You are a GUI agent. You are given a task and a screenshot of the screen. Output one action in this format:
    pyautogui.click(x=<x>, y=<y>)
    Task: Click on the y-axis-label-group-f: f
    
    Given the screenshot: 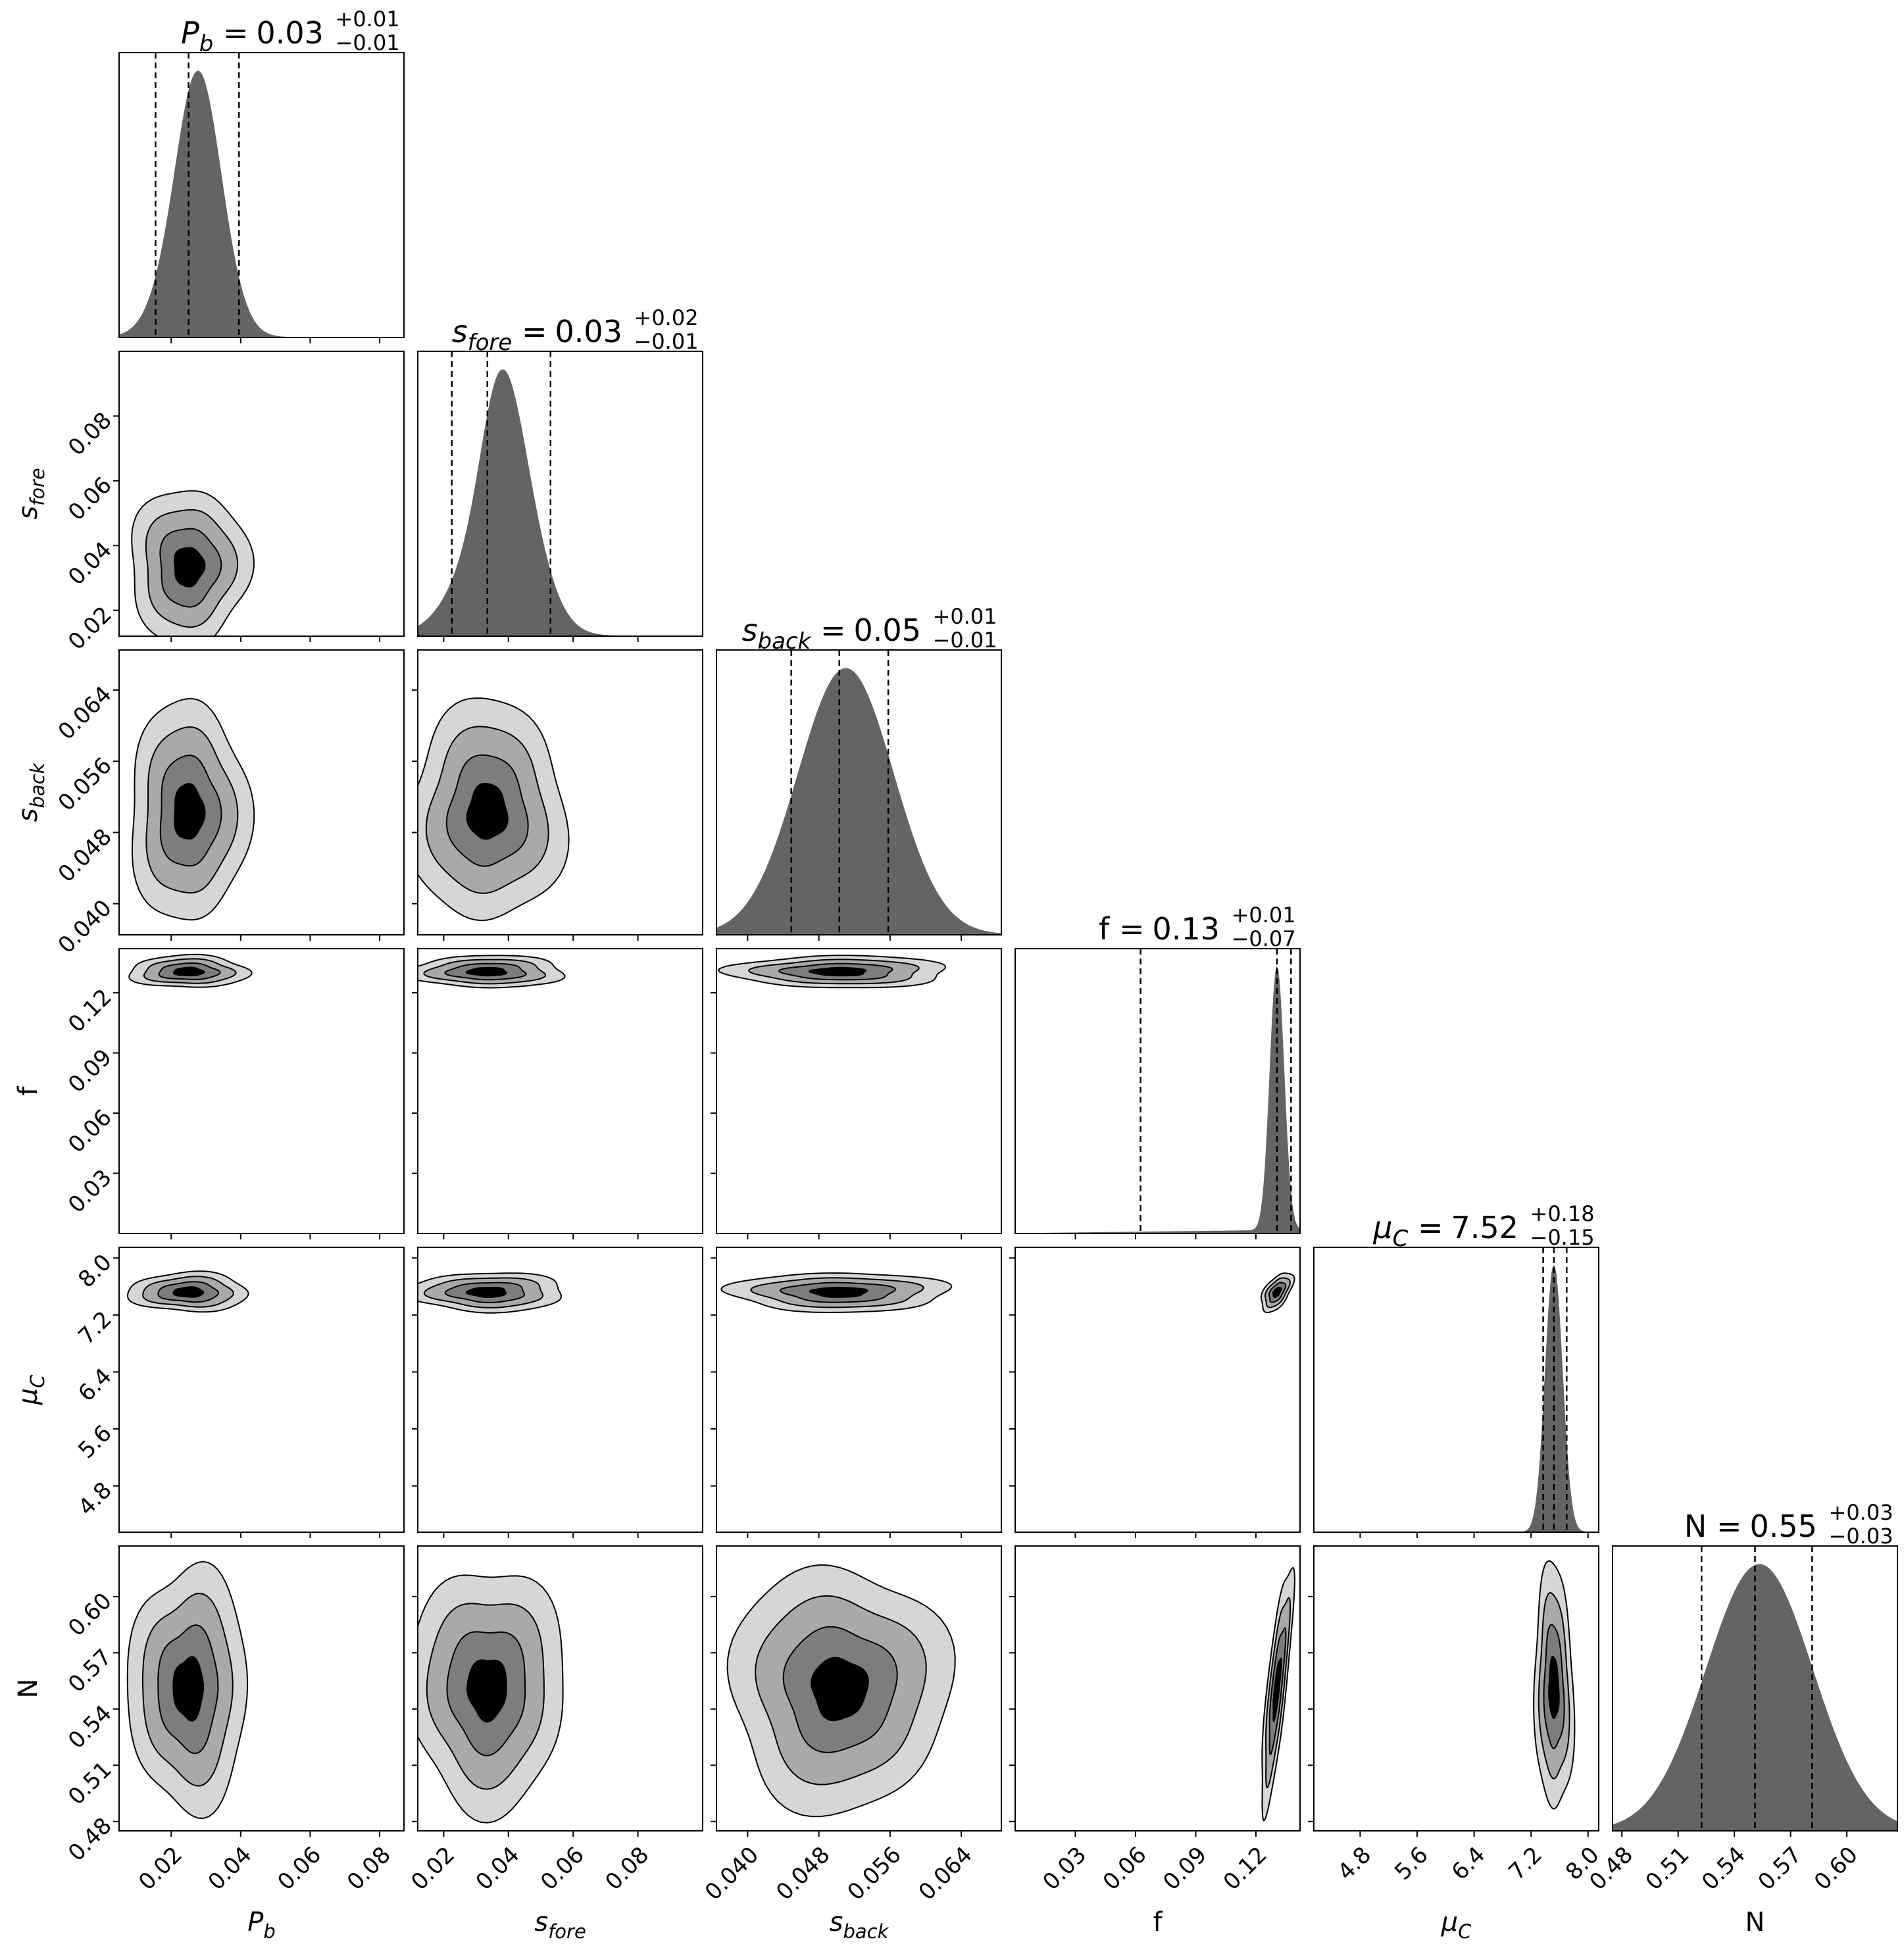 What is the action you would take?
    pyautogui.click(x=28, y=1091)
    